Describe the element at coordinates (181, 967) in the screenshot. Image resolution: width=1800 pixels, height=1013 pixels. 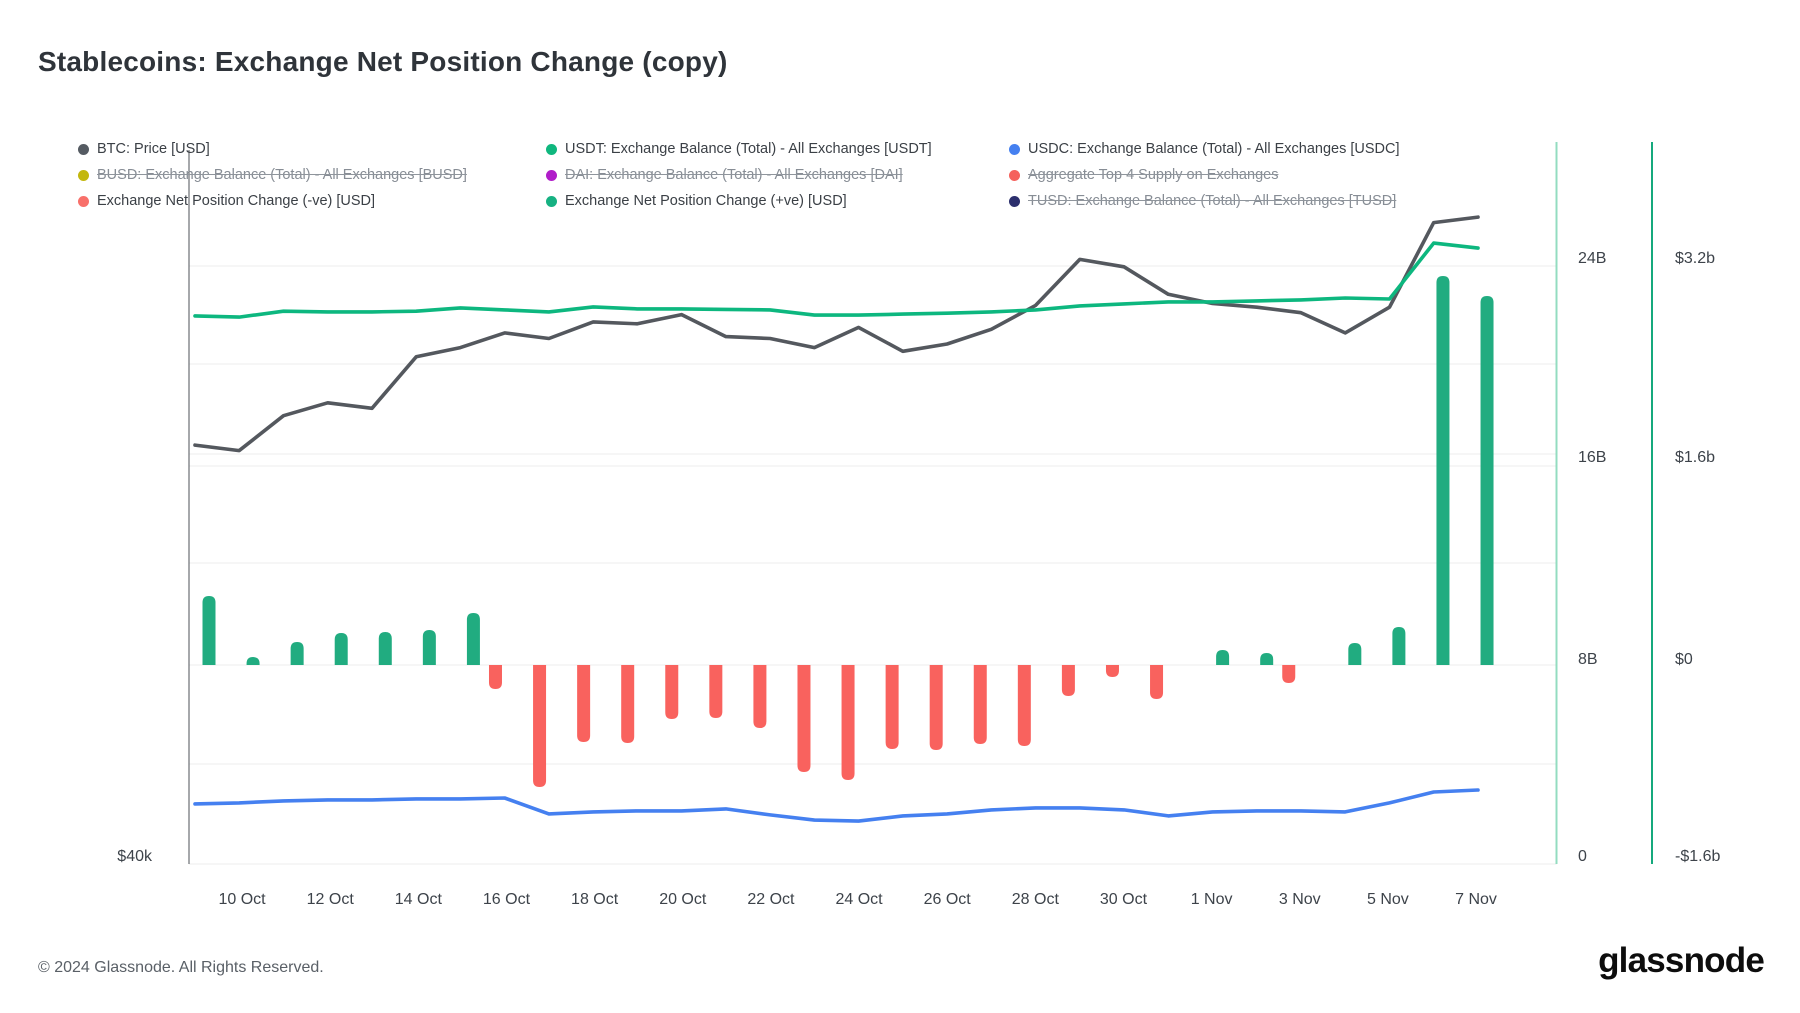
I see `footer-copyright: © 2024 Glassnode. All Rights Reserved.` at that location.